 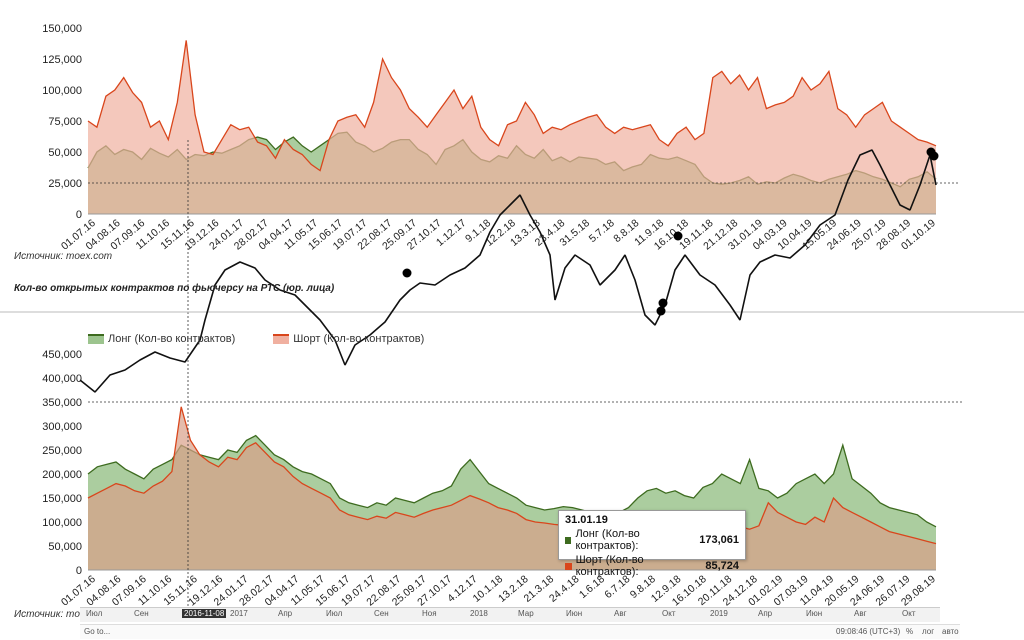 What do you see at coordinates (62, 427) in the screenshot?
I see `y-tick-label: 300,000` at bounding box center [62, 427].